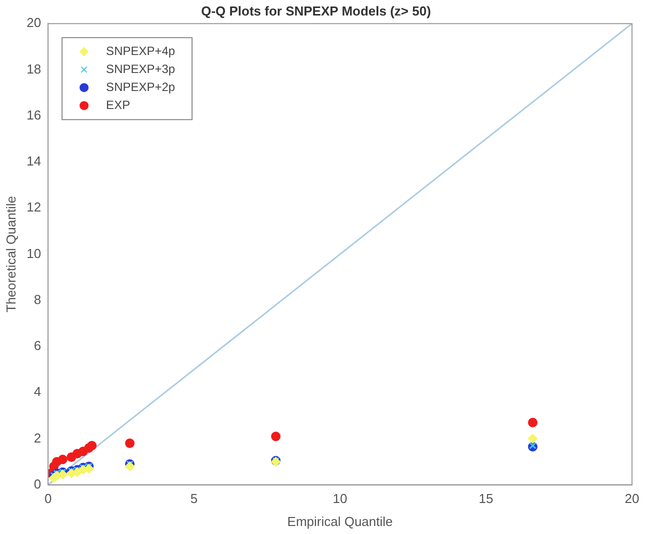 Image resolution: width=646 pixels, height=534 pixels. Describe the element at coordinates (34, 161) in the screenshot. I see `y-tick-label: 14` at that location.